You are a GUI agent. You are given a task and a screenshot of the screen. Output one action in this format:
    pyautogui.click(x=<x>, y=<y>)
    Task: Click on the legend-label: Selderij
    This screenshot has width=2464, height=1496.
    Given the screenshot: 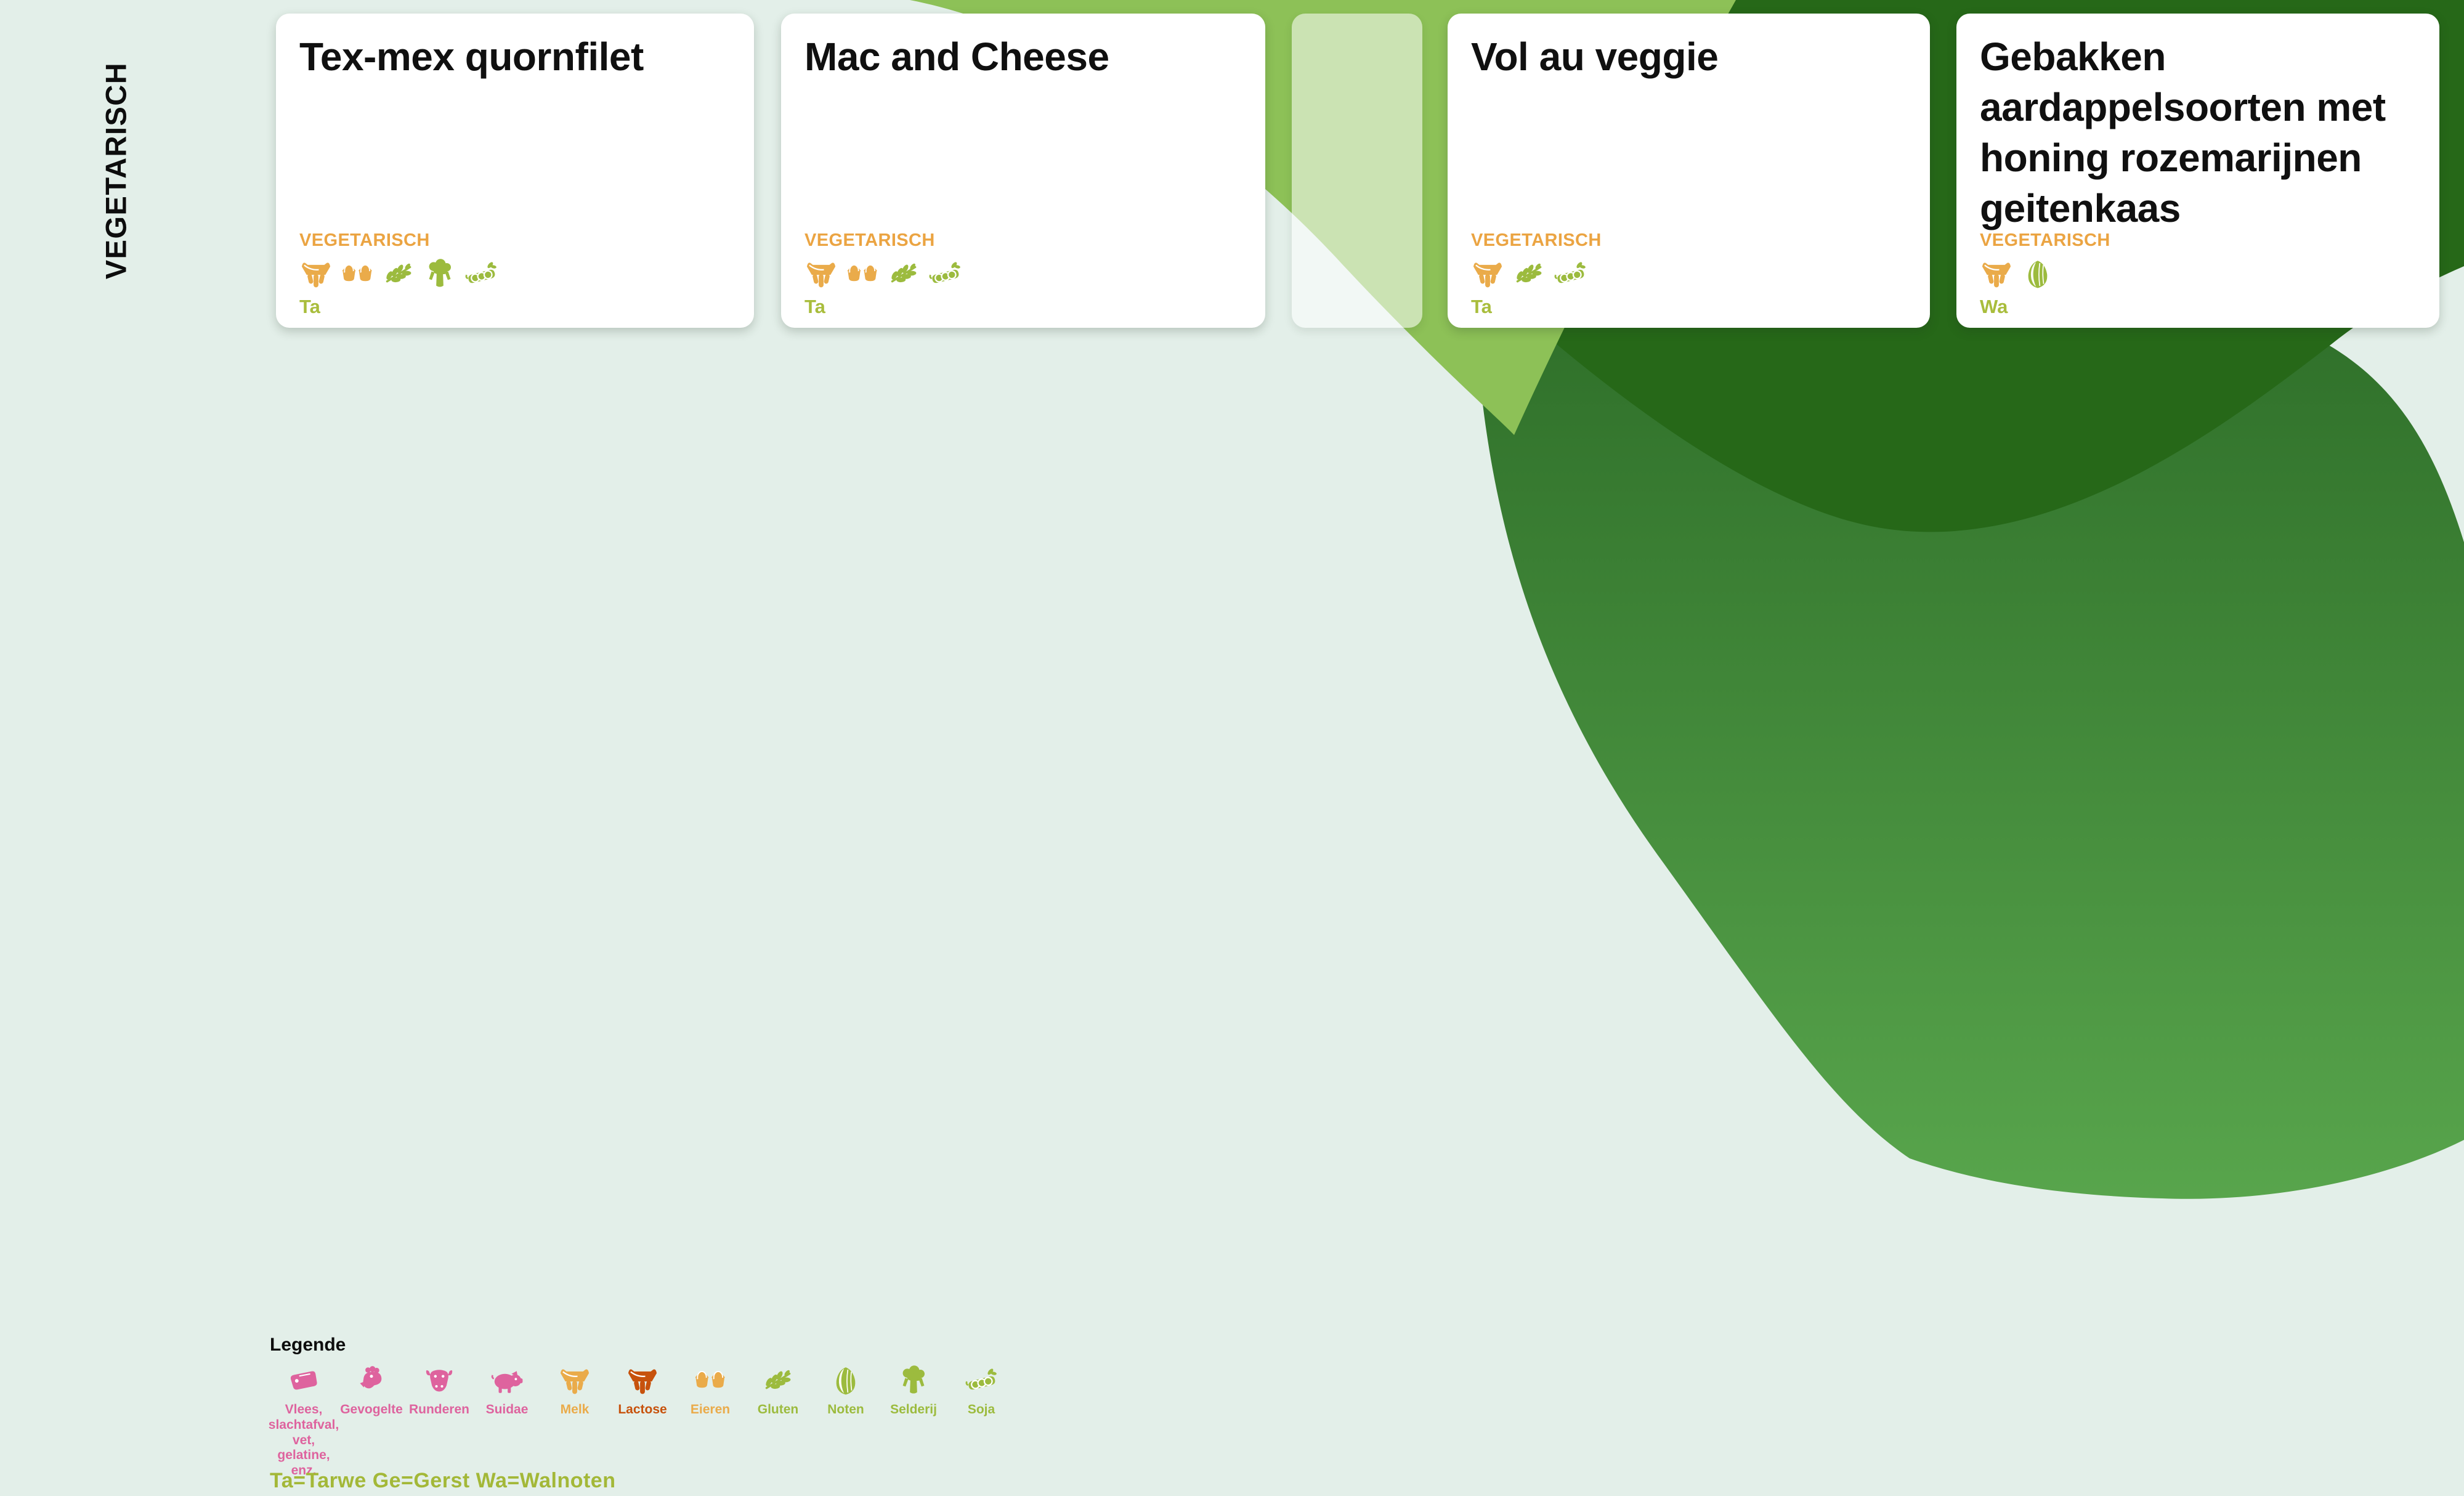 What is the action you would take?
    pyautogui.click(x=913, y=1409)
    